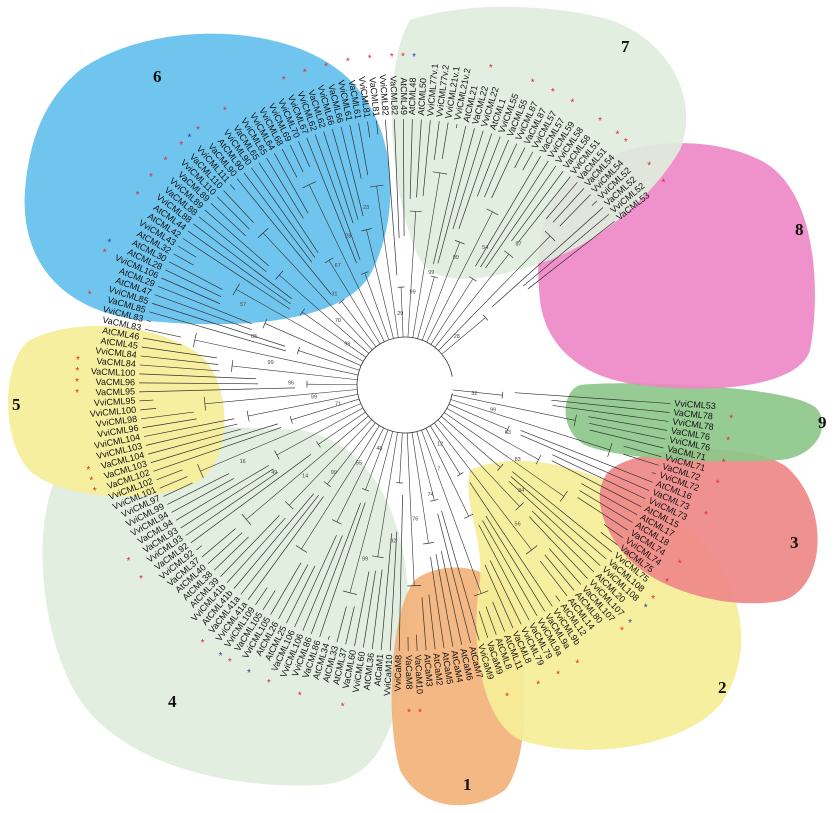  Describe the element at coordinates (274, 473) in the screenshot. I see `bootstrap-value: 49` at that location.